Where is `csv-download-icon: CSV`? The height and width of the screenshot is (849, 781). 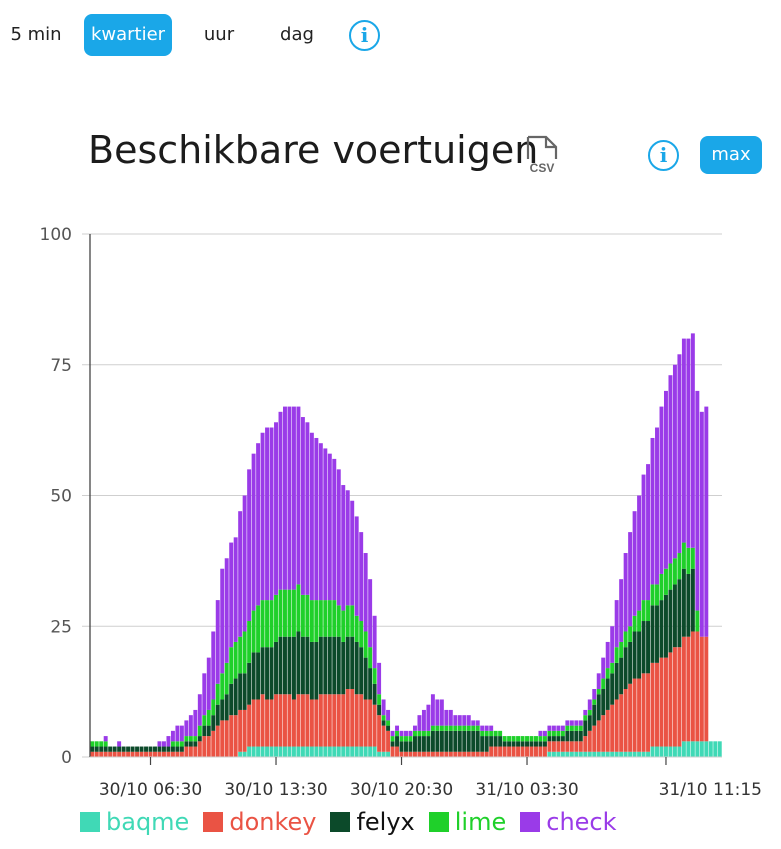 csv-download-icon: CSV is located at coordinates (542, 155).